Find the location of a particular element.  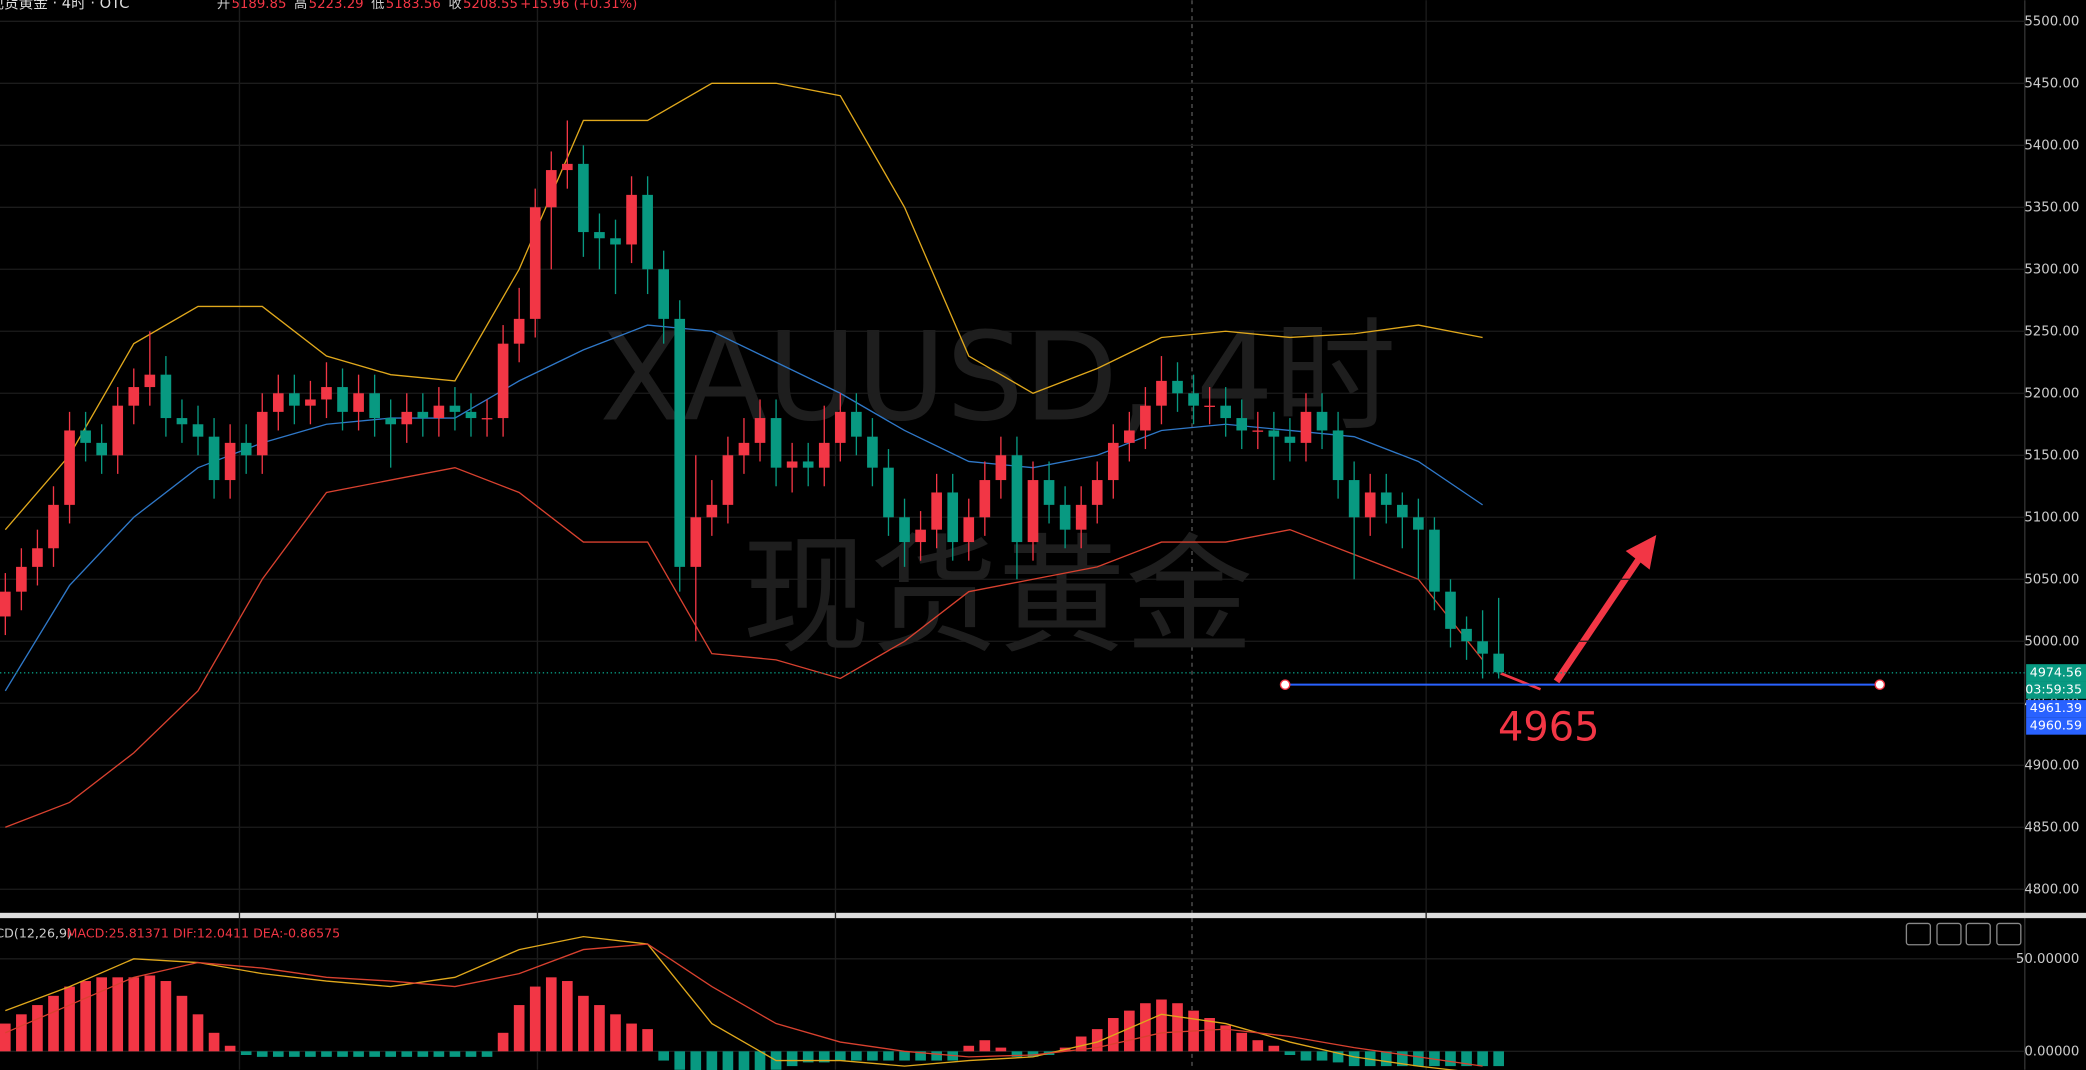

change: +15.96 (+0.31%) is located at coordinates (578, 6).